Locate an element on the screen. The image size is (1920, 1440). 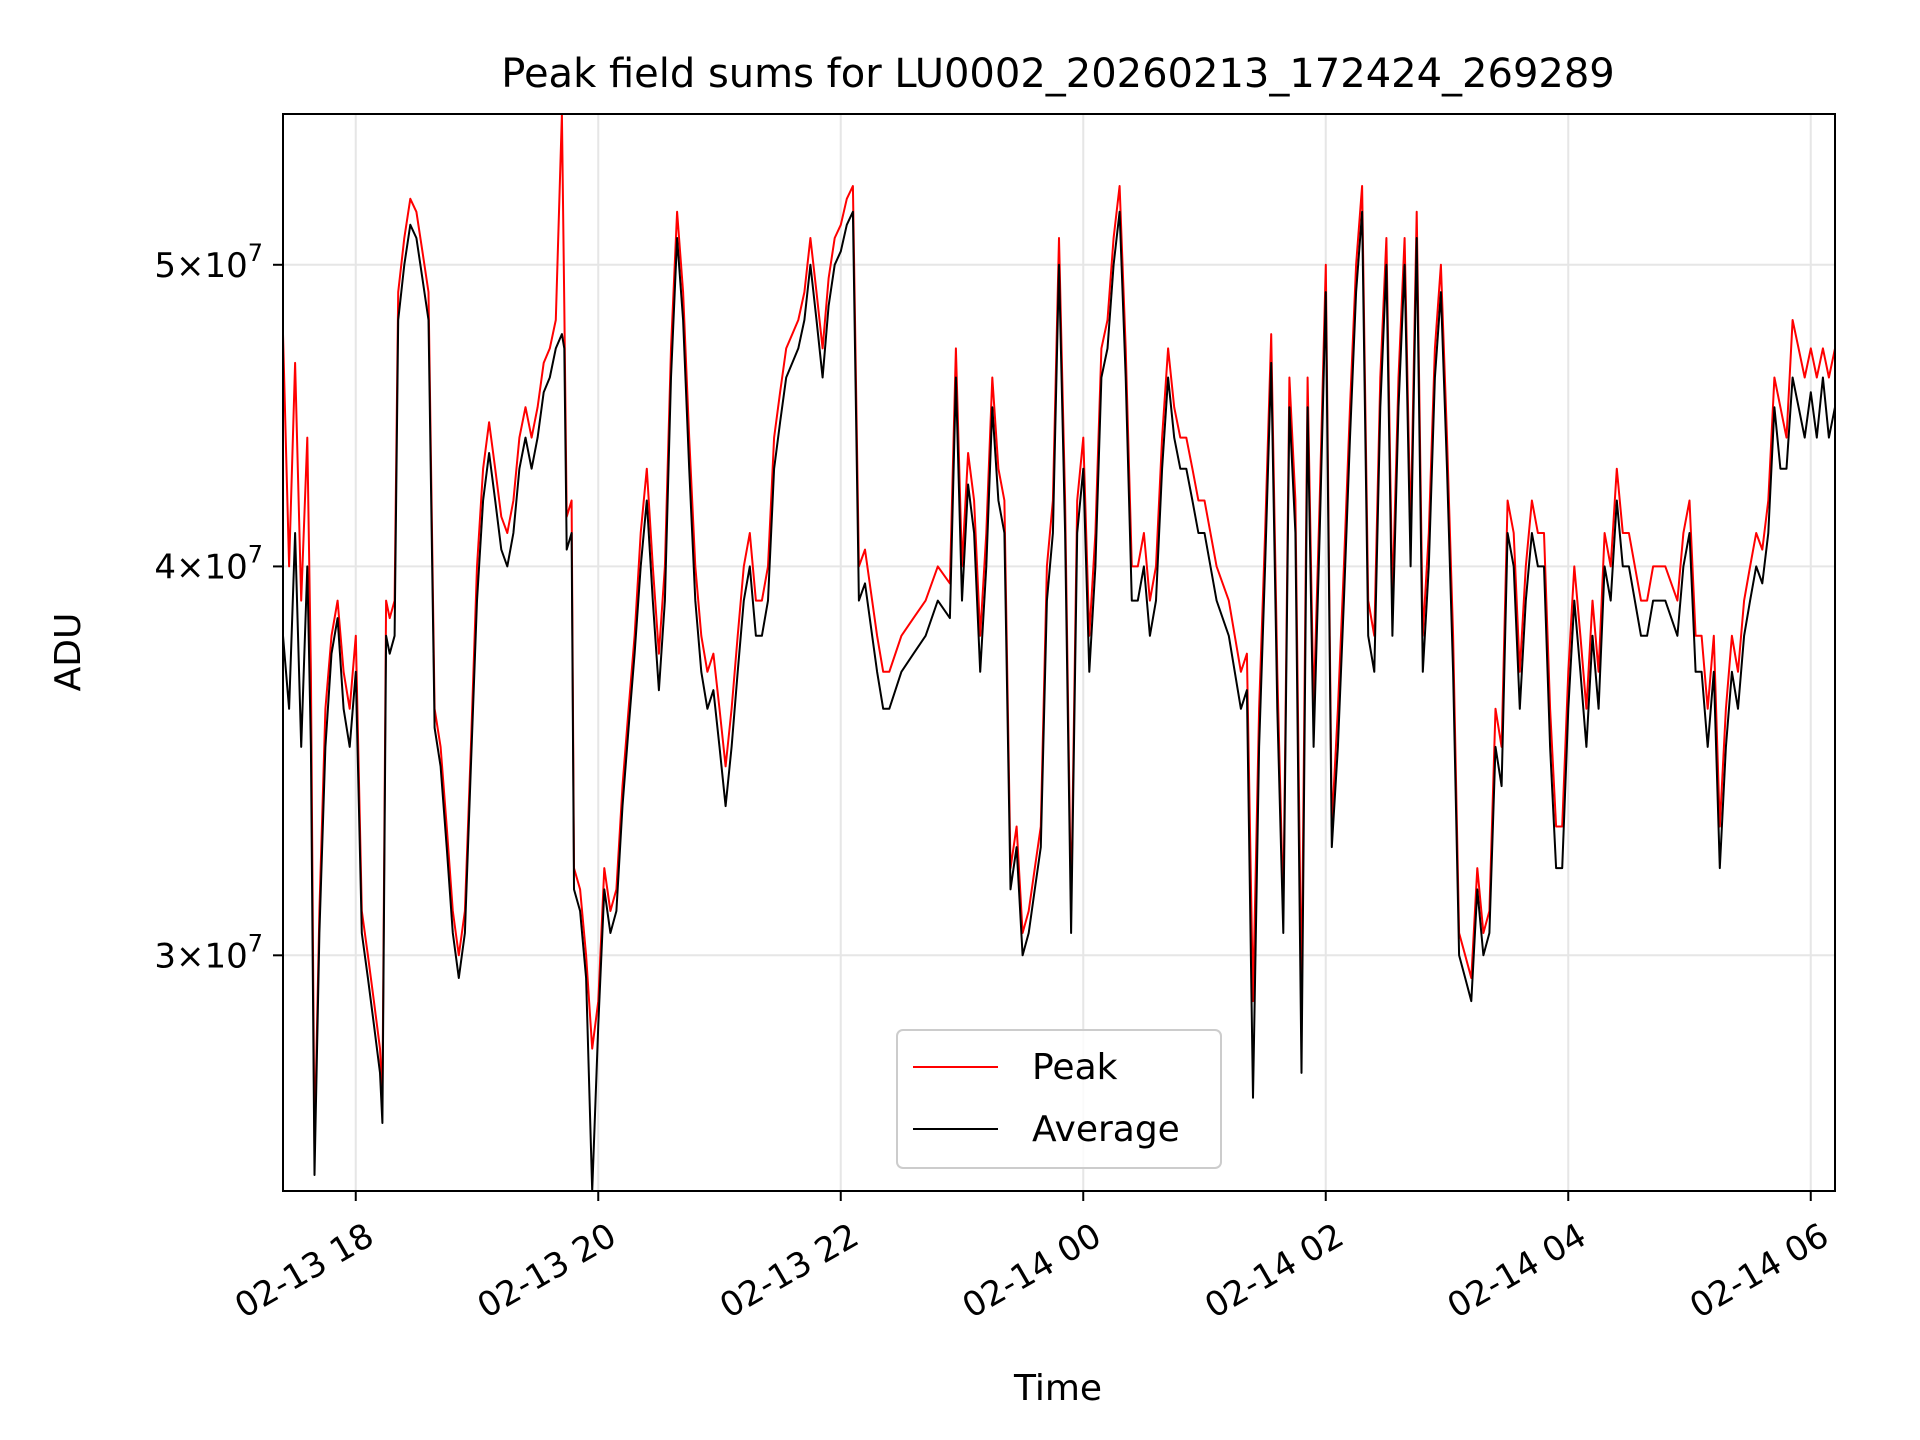
y-tick-label: 5×107 is located at coordinates (208, 262).